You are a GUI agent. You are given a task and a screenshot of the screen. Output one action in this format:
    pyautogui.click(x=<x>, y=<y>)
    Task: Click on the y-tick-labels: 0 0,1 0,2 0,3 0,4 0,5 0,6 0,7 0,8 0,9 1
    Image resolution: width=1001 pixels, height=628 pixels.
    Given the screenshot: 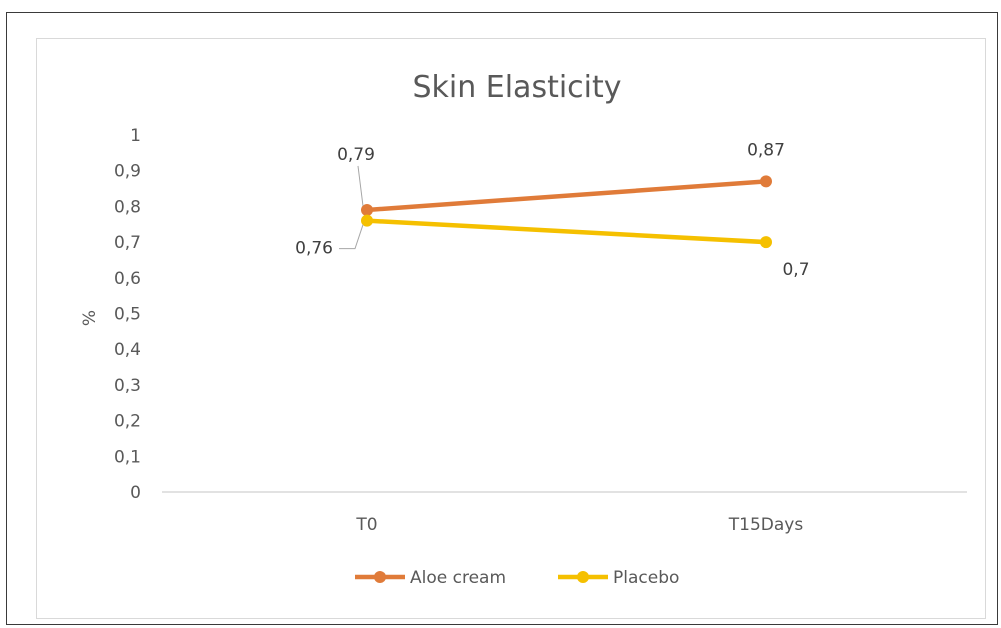 What is the action you would take?
    pyautogui.click(x=127, y=314)
    